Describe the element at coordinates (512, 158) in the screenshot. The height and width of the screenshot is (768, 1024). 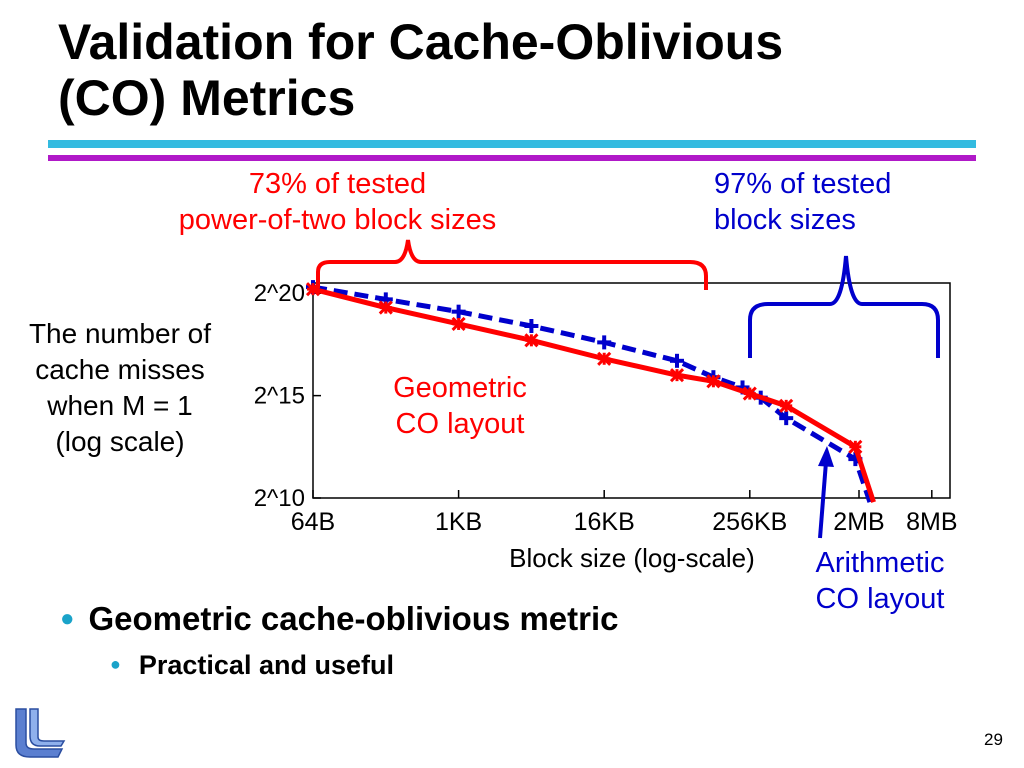
I see `title-rule-bottom` at that location.